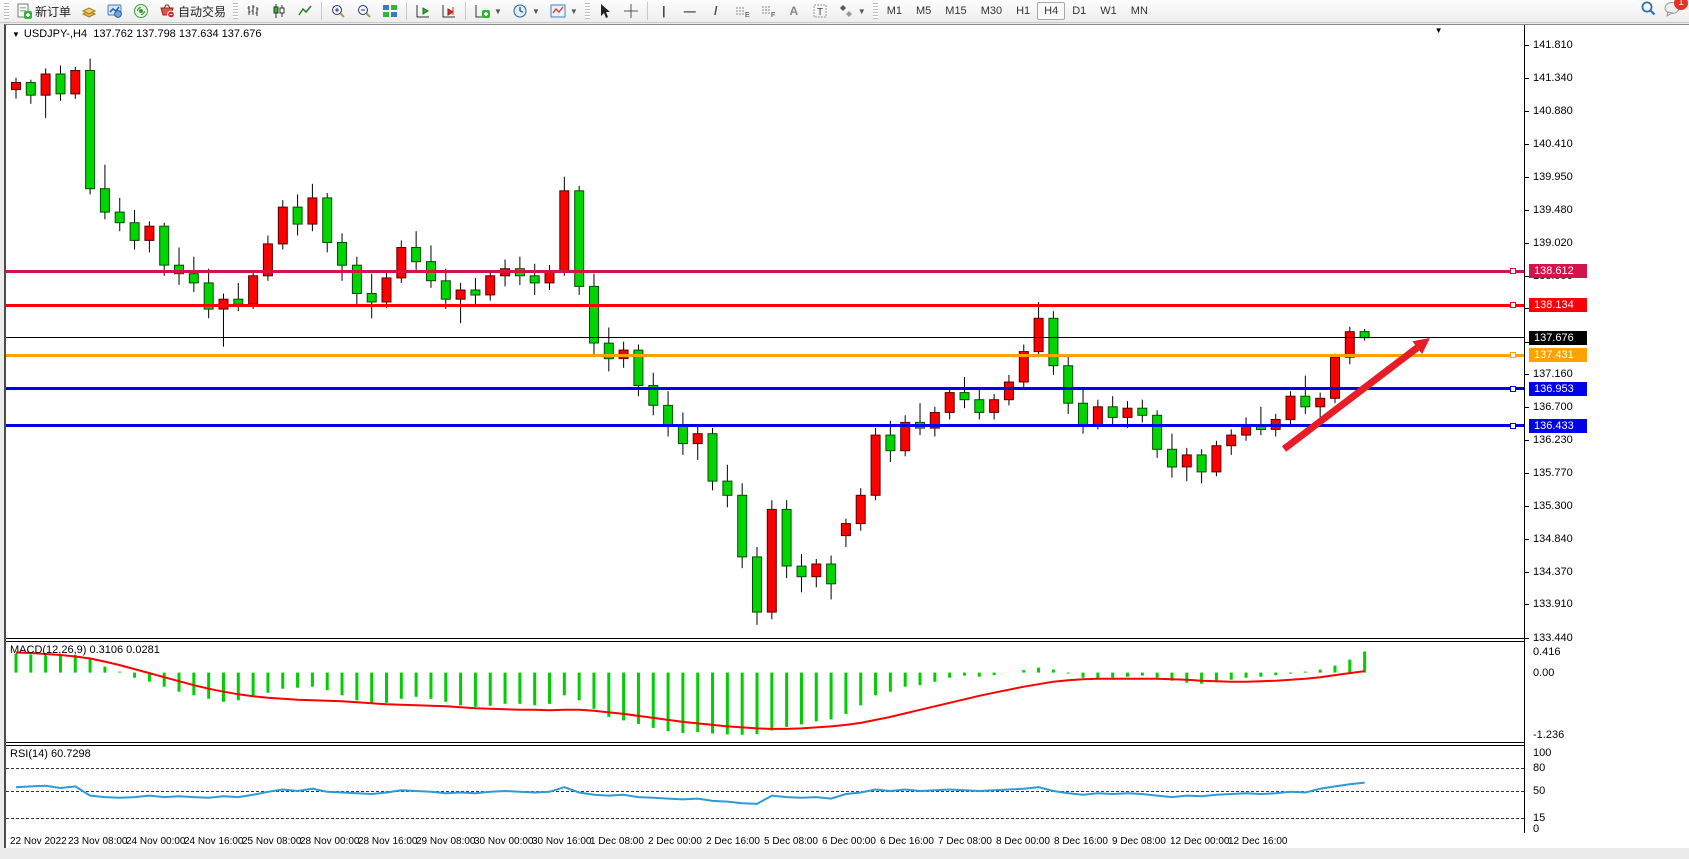 The image size is (1689, 859). I want to click on periods-button: ▼, so click(526, 11).